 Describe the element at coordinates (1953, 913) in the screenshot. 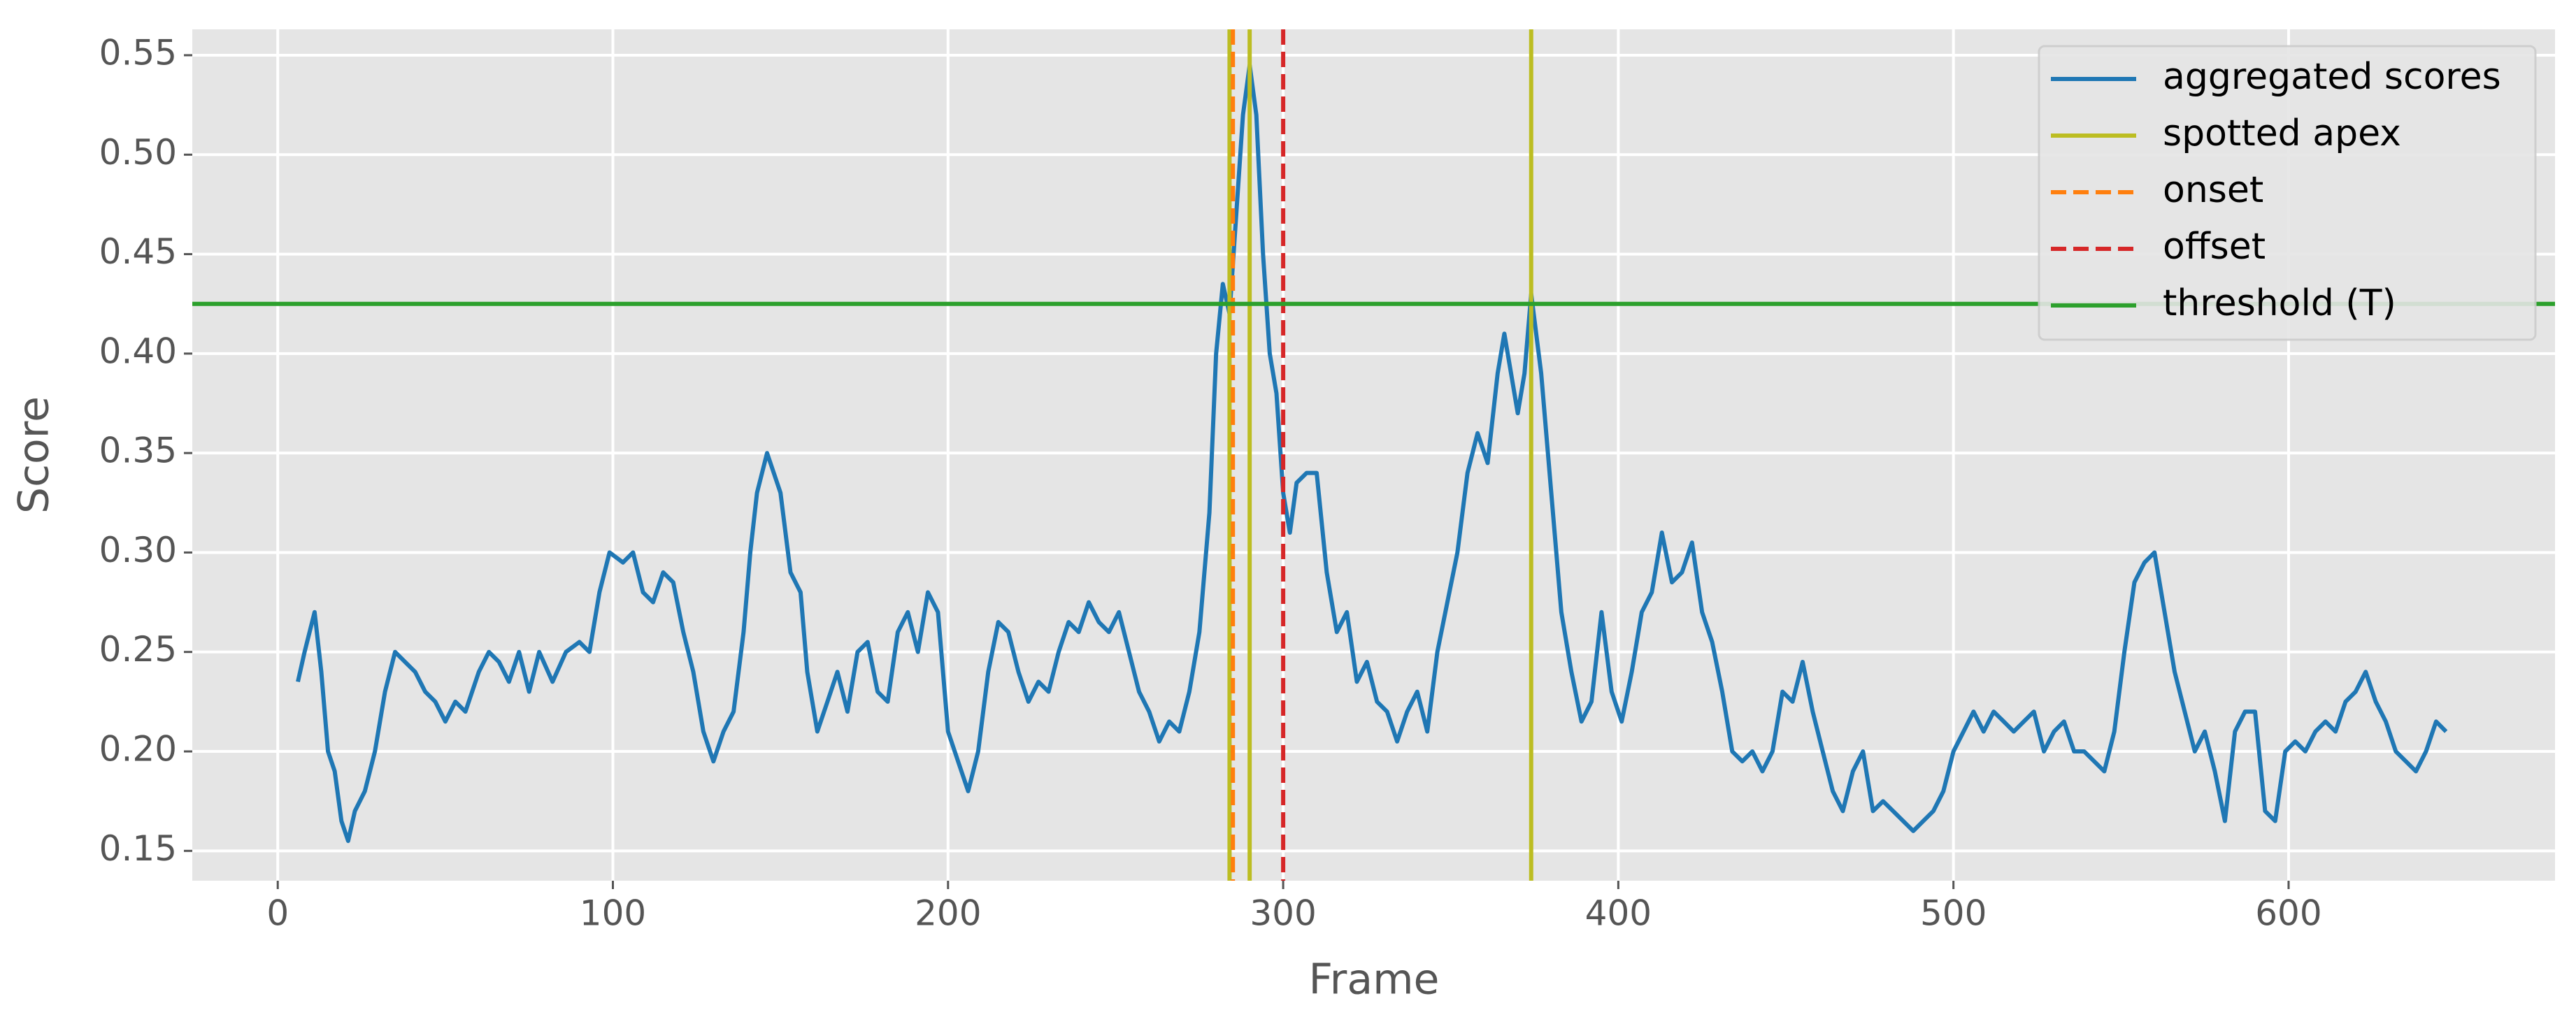

I see `x-tick-label: 500` at that location.